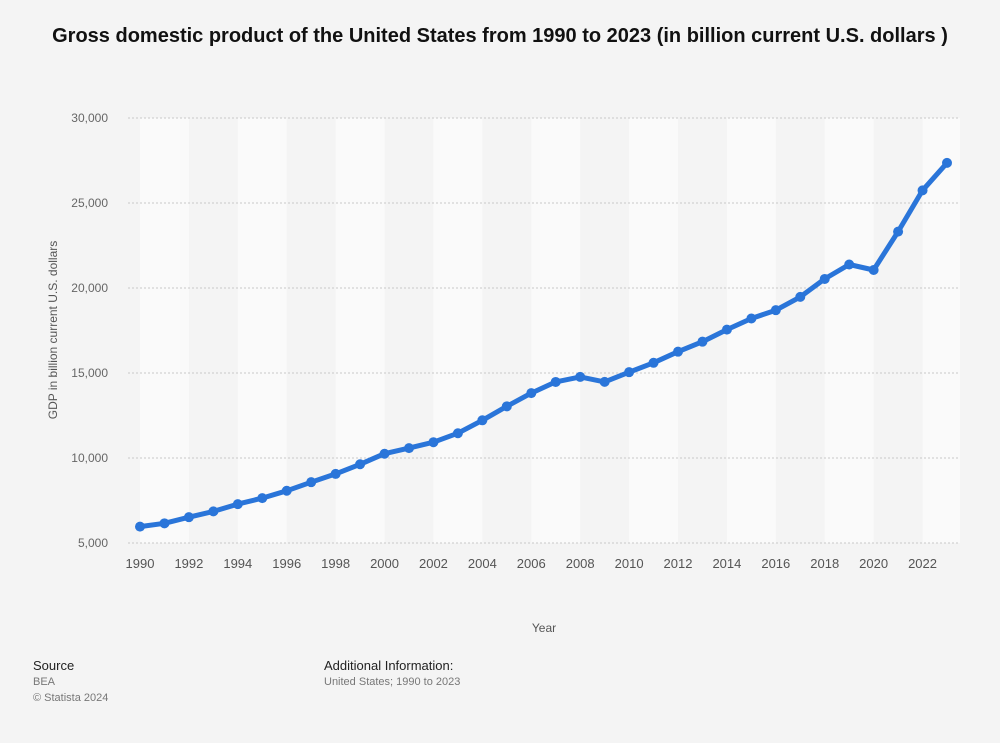 This screenshot has height=743, width=1000. I want to click on y-tick-label: 25,000, so click(89, 203).